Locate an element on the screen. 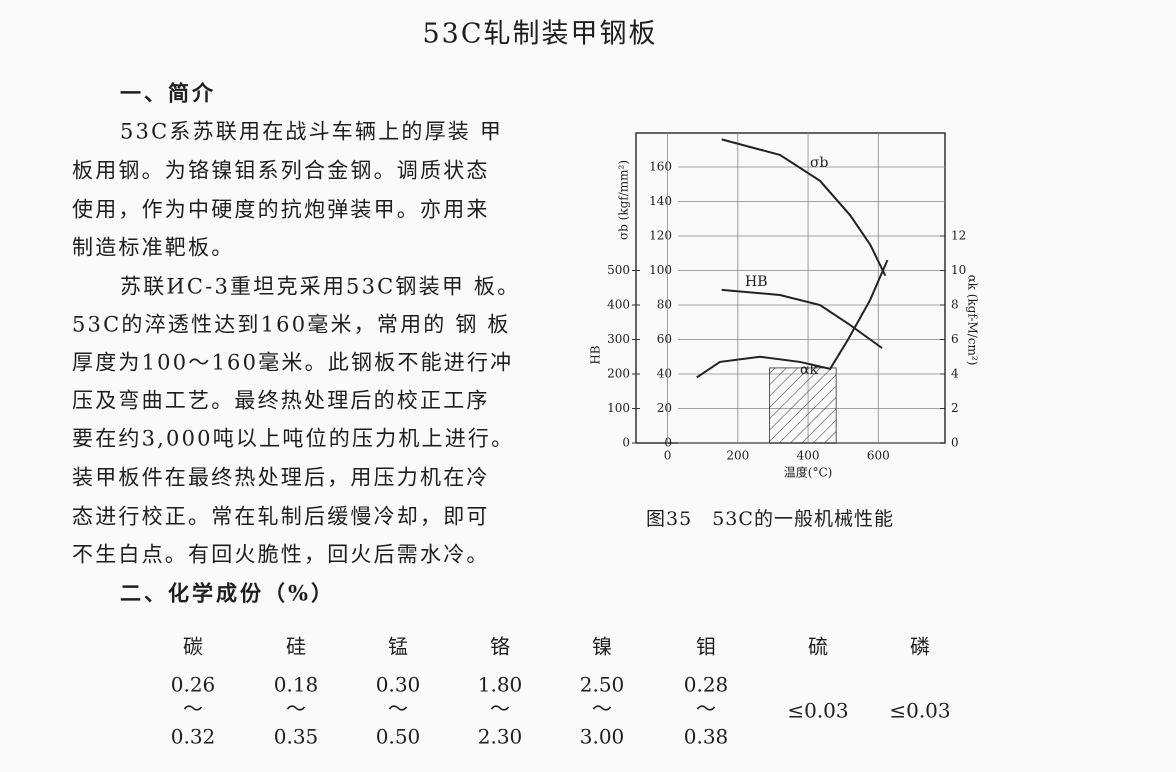 The image size is (1176, 772). cell-max: 3.00 is located at coordinates (602, 737).